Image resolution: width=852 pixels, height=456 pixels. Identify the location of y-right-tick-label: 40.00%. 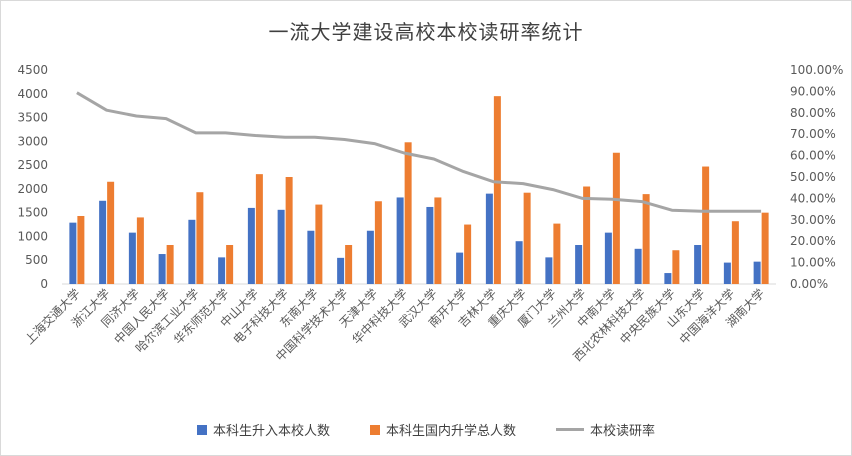
(813, 198).